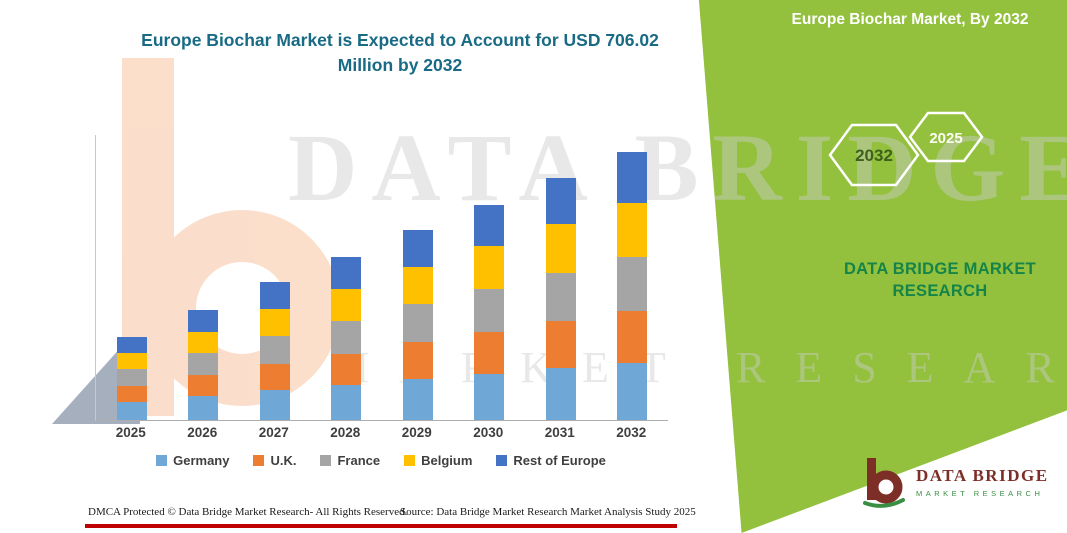  Describe the element at coordinates (980, 493) in the screenshot. I see `logo-subtitle: MARKET RESEARCH` at that location.